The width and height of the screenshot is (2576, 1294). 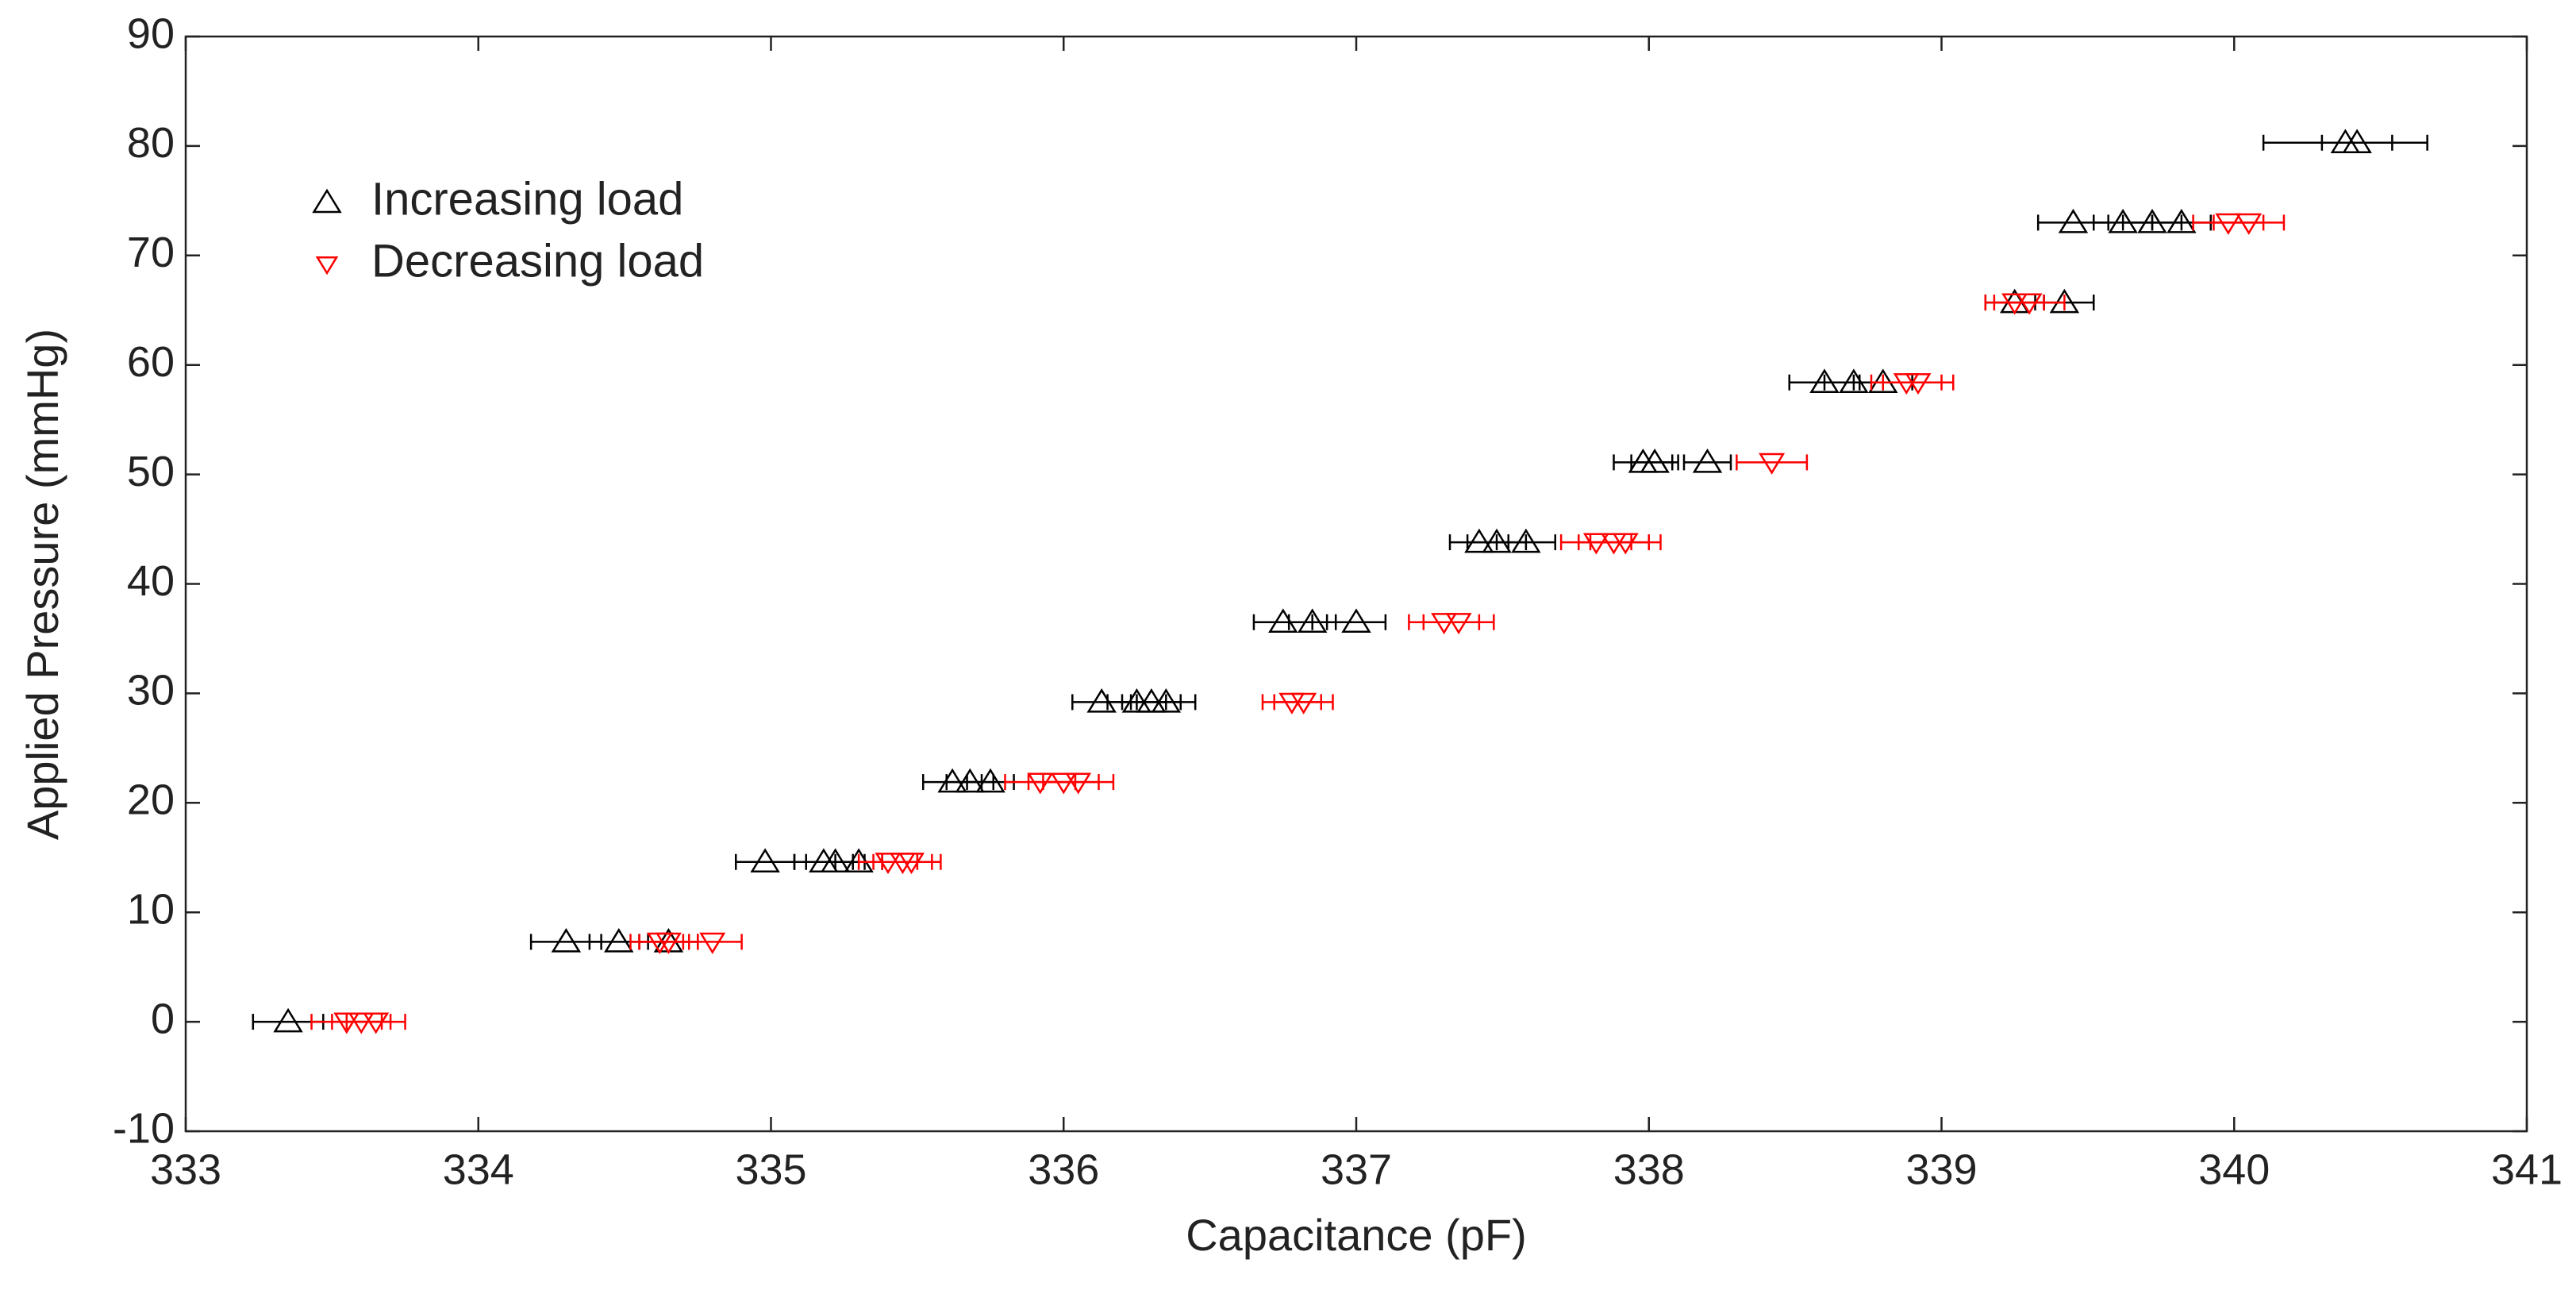 I want to click on legend-label: Decreasing load, so click(x=537, y=261).